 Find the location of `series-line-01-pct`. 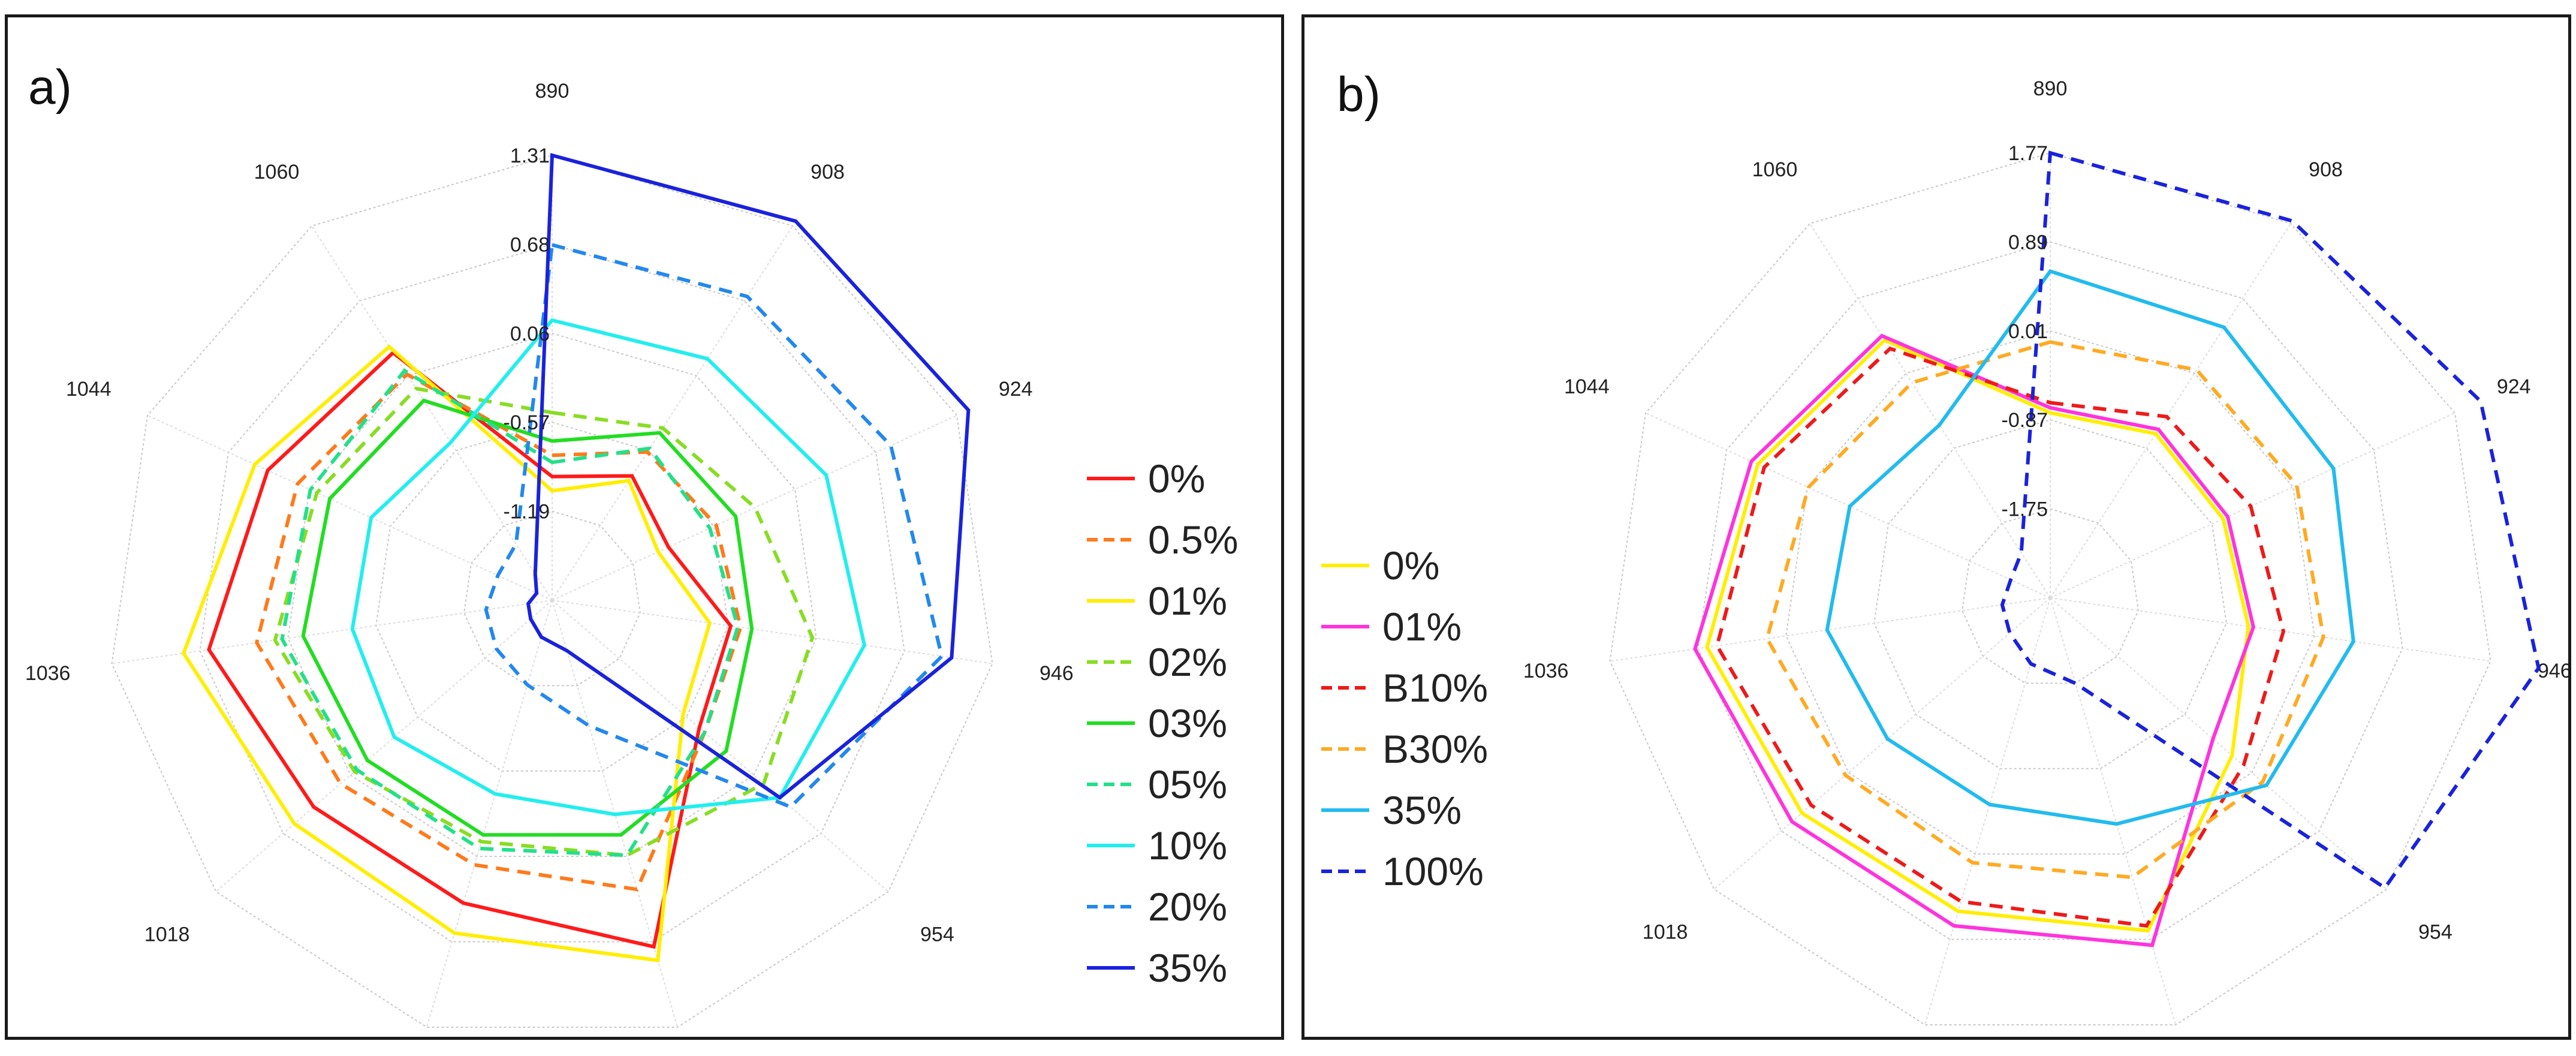

series-line-01-pct is located at coordinates (447, 653).